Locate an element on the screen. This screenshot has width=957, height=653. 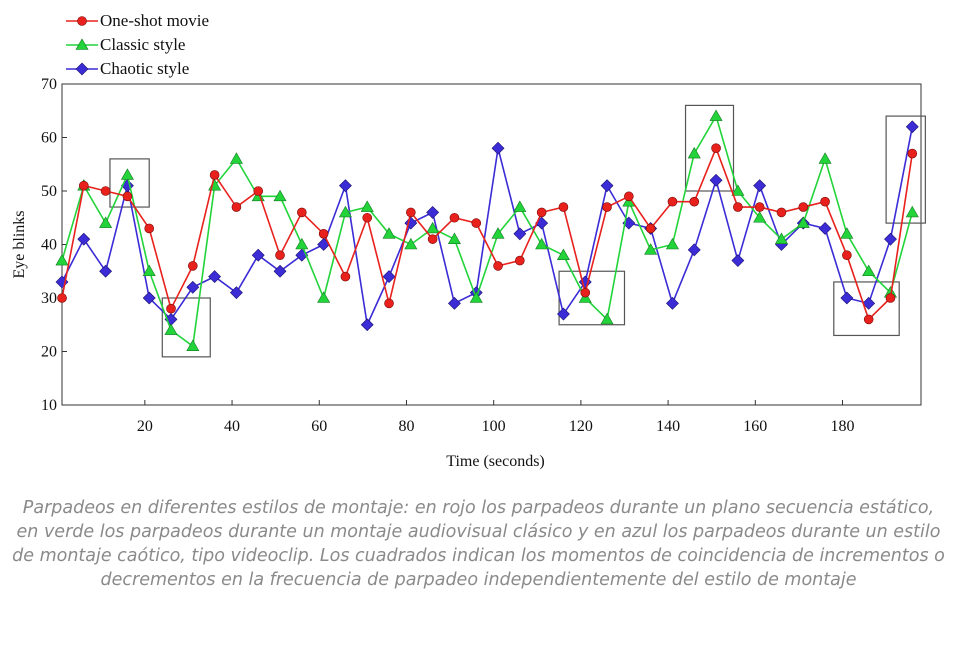
x-tick-label: 120 is located at coordinates (581, 426).